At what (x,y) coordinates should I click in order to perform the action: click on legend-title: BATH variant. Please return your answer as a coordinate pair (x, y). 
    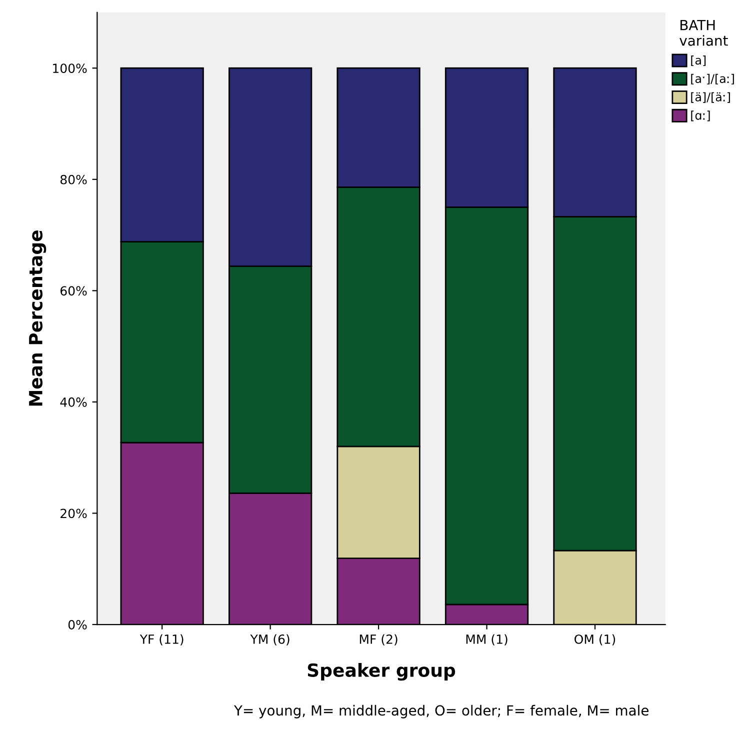
    Looking at the image, I should click on (704, 33).